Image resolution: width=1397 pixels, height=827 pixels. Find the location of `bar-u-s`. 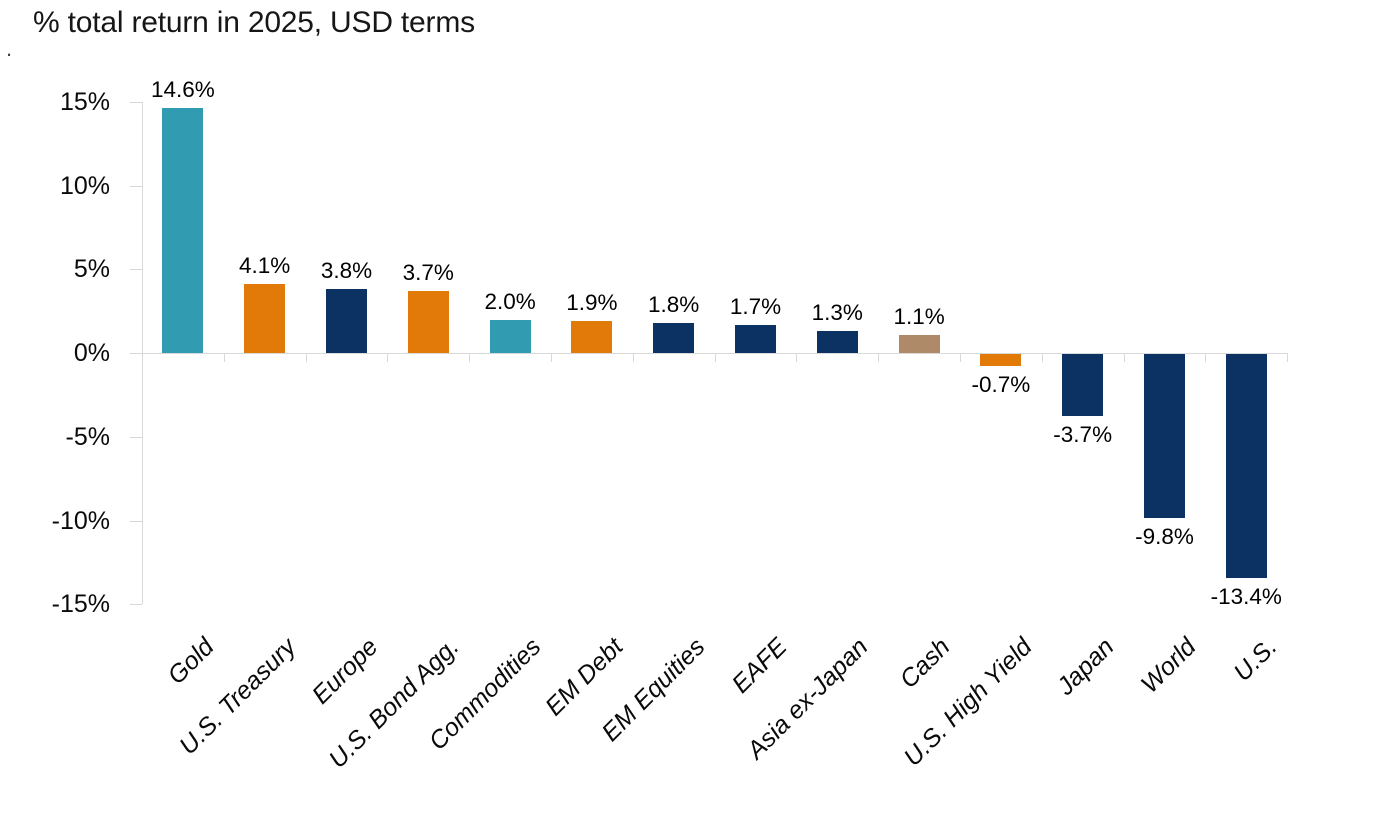

bar-u-s is located at coordinates (1246, 466).